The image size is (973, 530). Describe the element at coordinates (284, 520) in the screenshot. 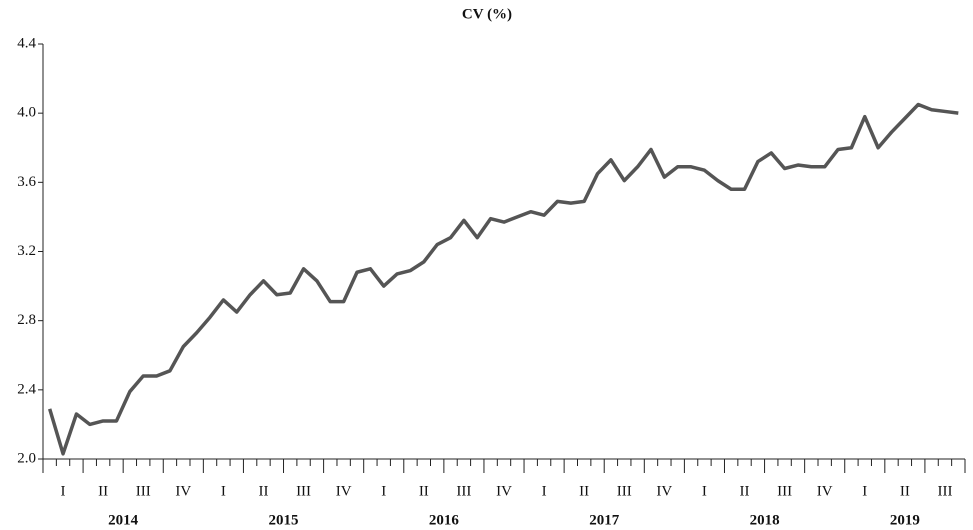

I see `year-label: 2015` at that location.